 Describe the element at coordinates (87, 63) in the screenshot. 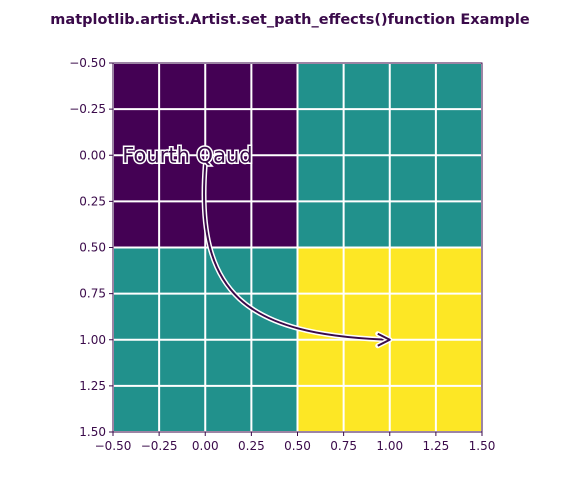

I see `y-tick-label: −0.50` at that location.